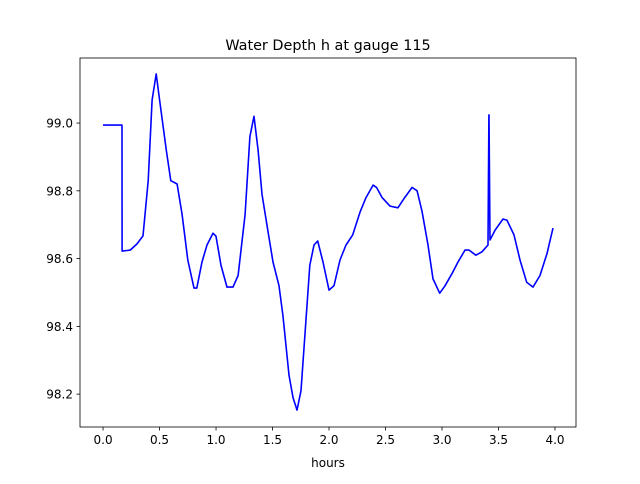  Describe the element at coordinates (554, 440) in the screenshot. I see `x-tick-label: 4.0` at that location.